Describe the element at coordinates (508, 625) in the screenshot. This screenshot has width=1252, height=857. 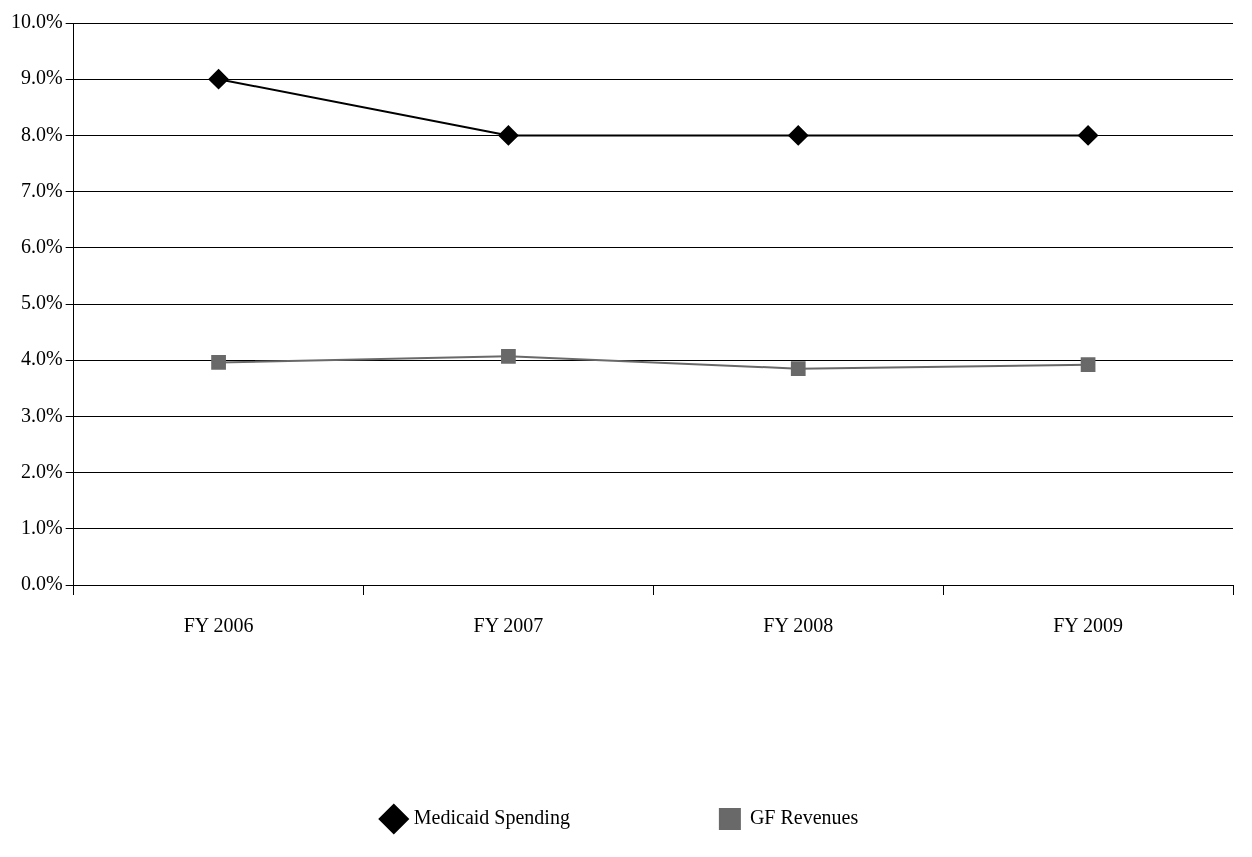
I see `x-tick-label: FY 2007` at that location.